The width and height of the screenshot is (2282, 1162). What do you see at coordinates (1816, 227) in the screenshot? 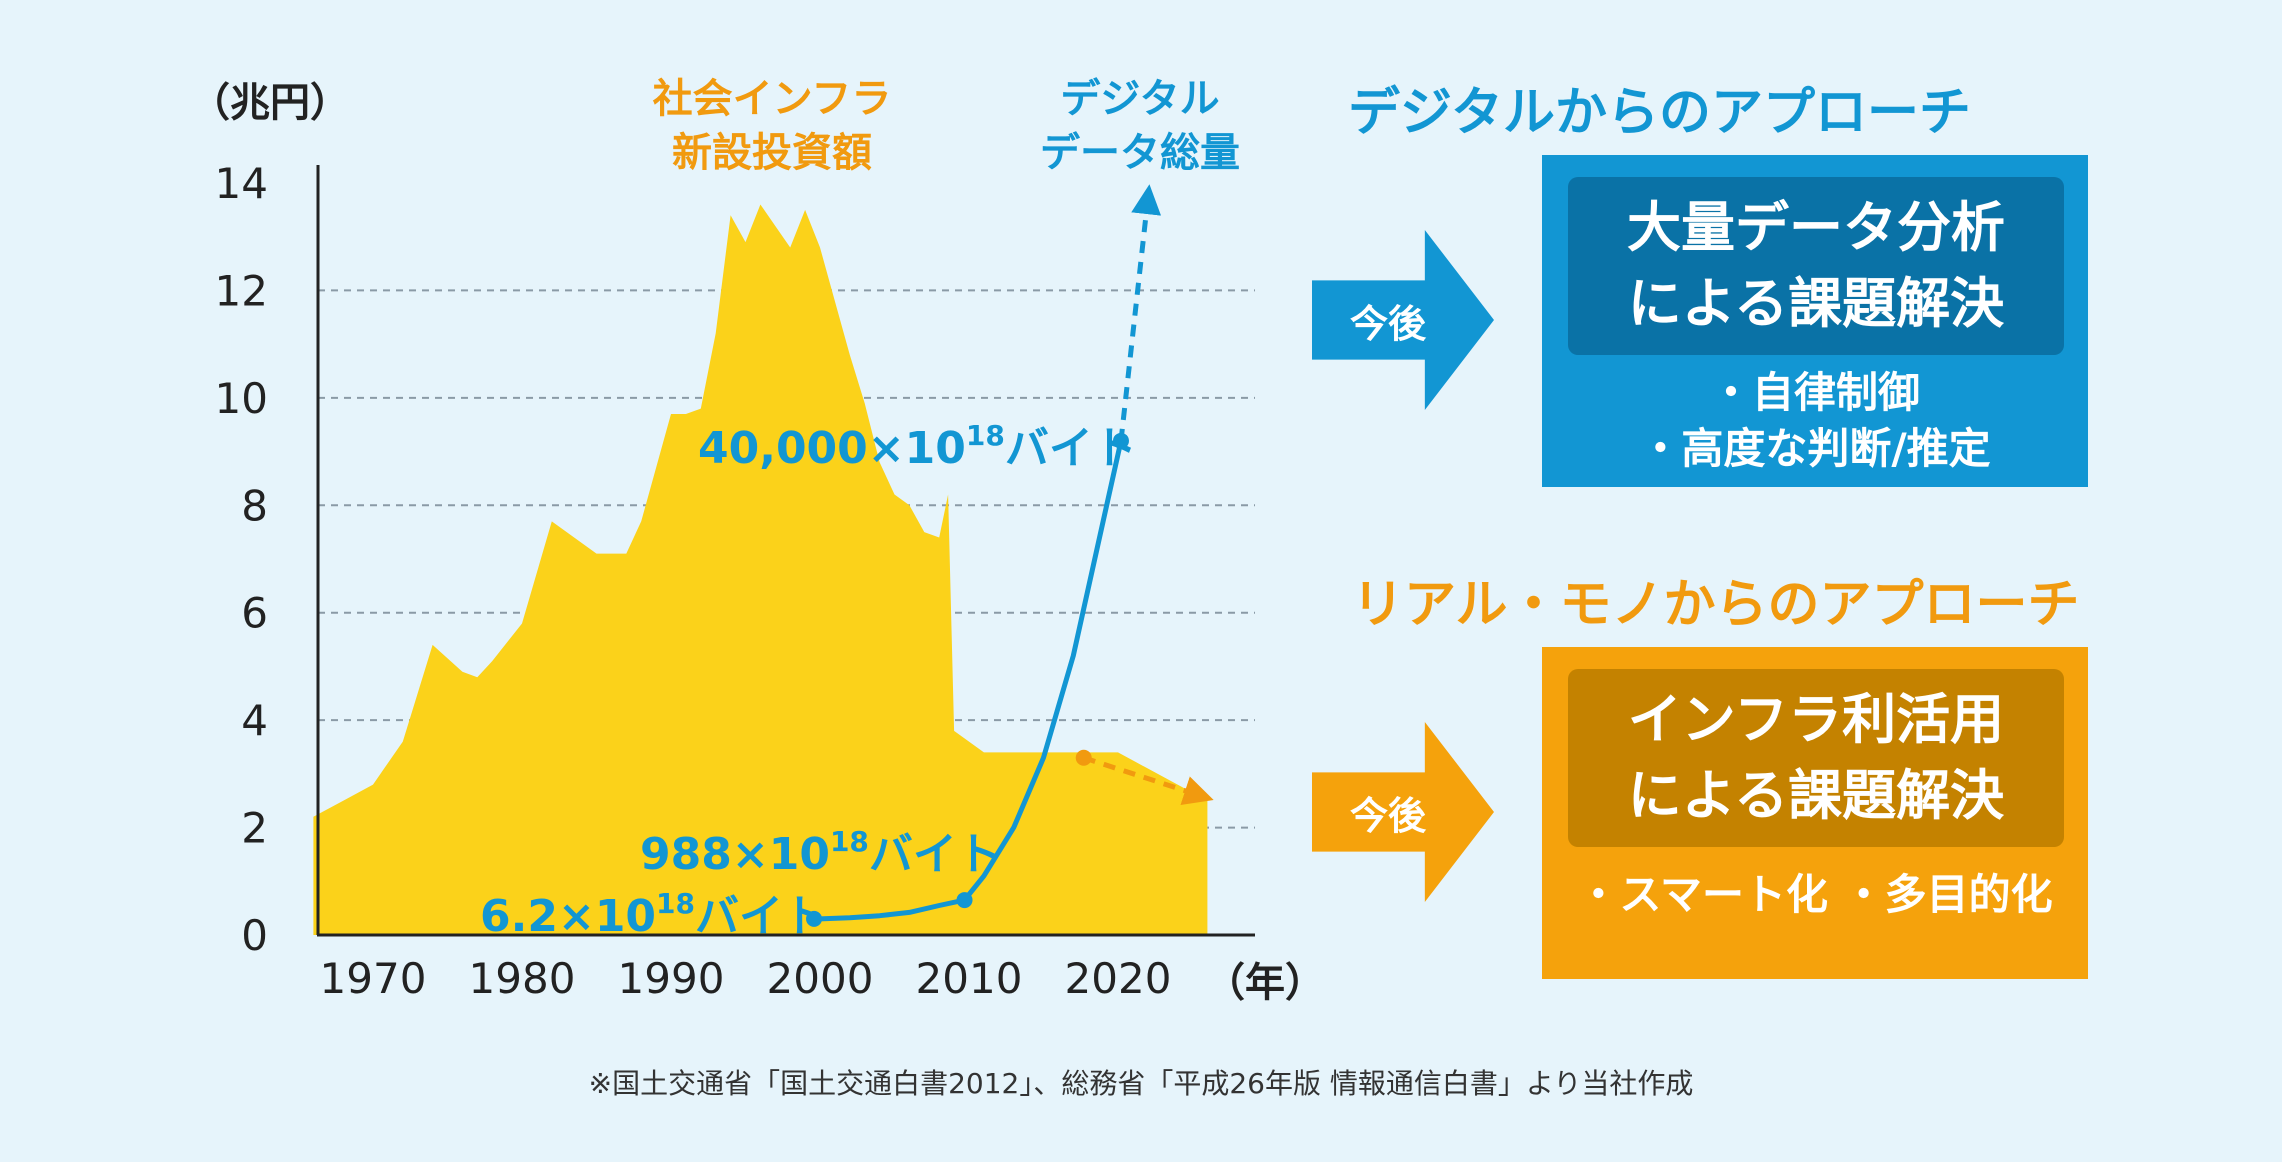
I see `digital-box-line1: 大量データ分析` at bounding box center [1816, 227].